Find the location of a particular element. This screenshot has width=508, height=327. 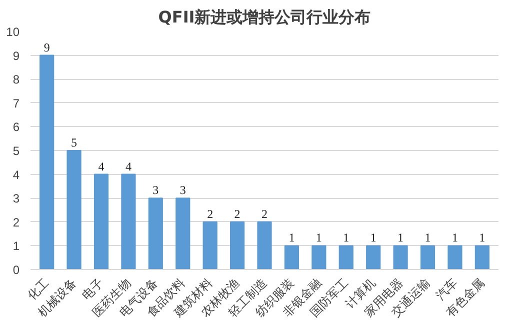

y-tick-label: 3 is located at coordinates (16, 199).